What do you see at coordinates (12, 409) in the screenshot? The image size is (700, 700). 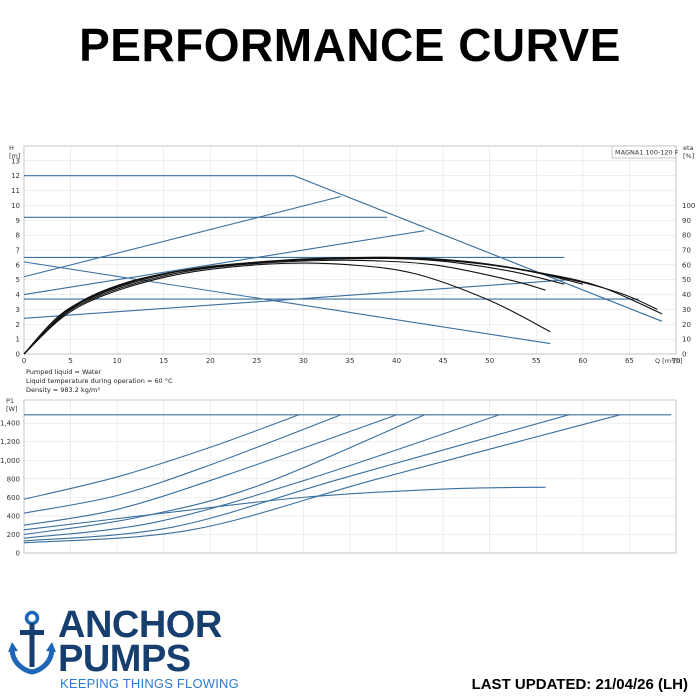 I see `y-axis-unit: [W]` at bounding box center [12, 409].